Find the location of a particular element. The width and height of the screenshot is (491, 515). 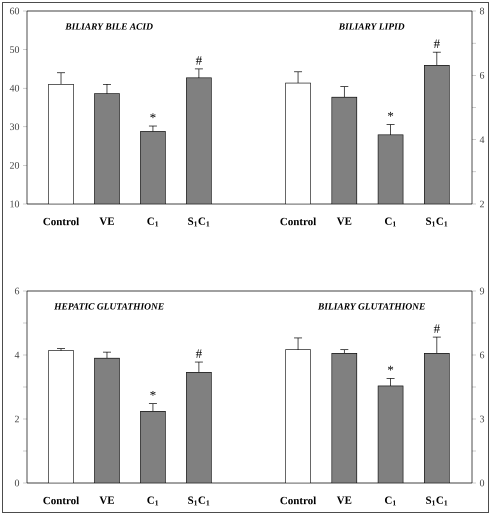

text: BILIARY GLUTATHIONE is located at coordinates (371, 306).